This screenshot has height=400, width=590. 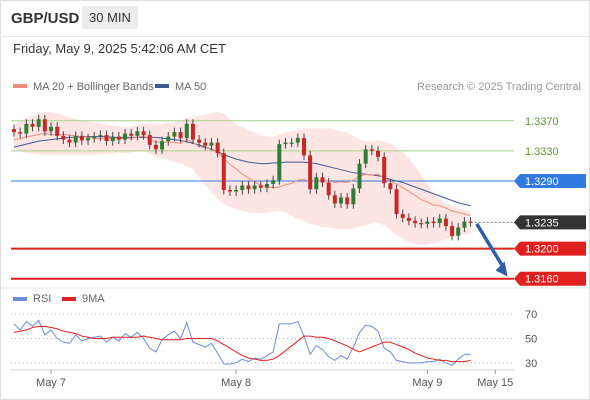 I want to click on legend-swatch-ma20, so click(x=20, y=86).